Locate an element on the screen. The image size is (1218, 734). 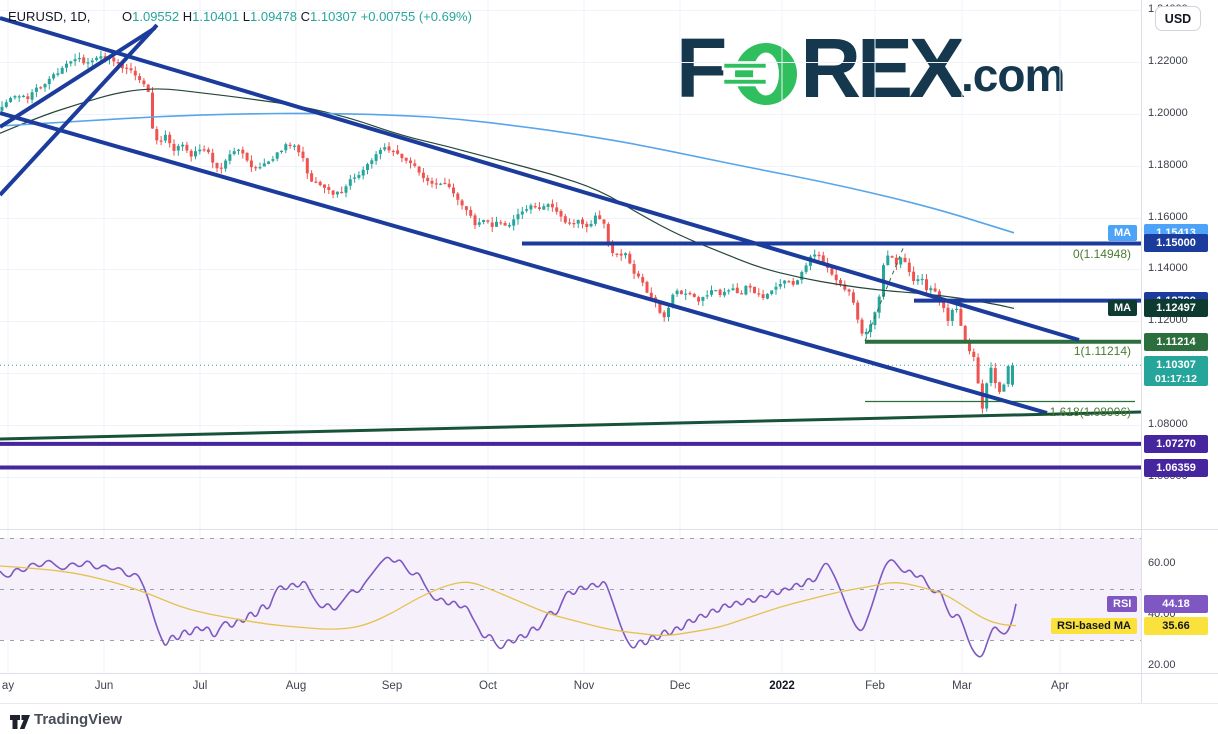
open-label: O is located at coordinates (127, 16).